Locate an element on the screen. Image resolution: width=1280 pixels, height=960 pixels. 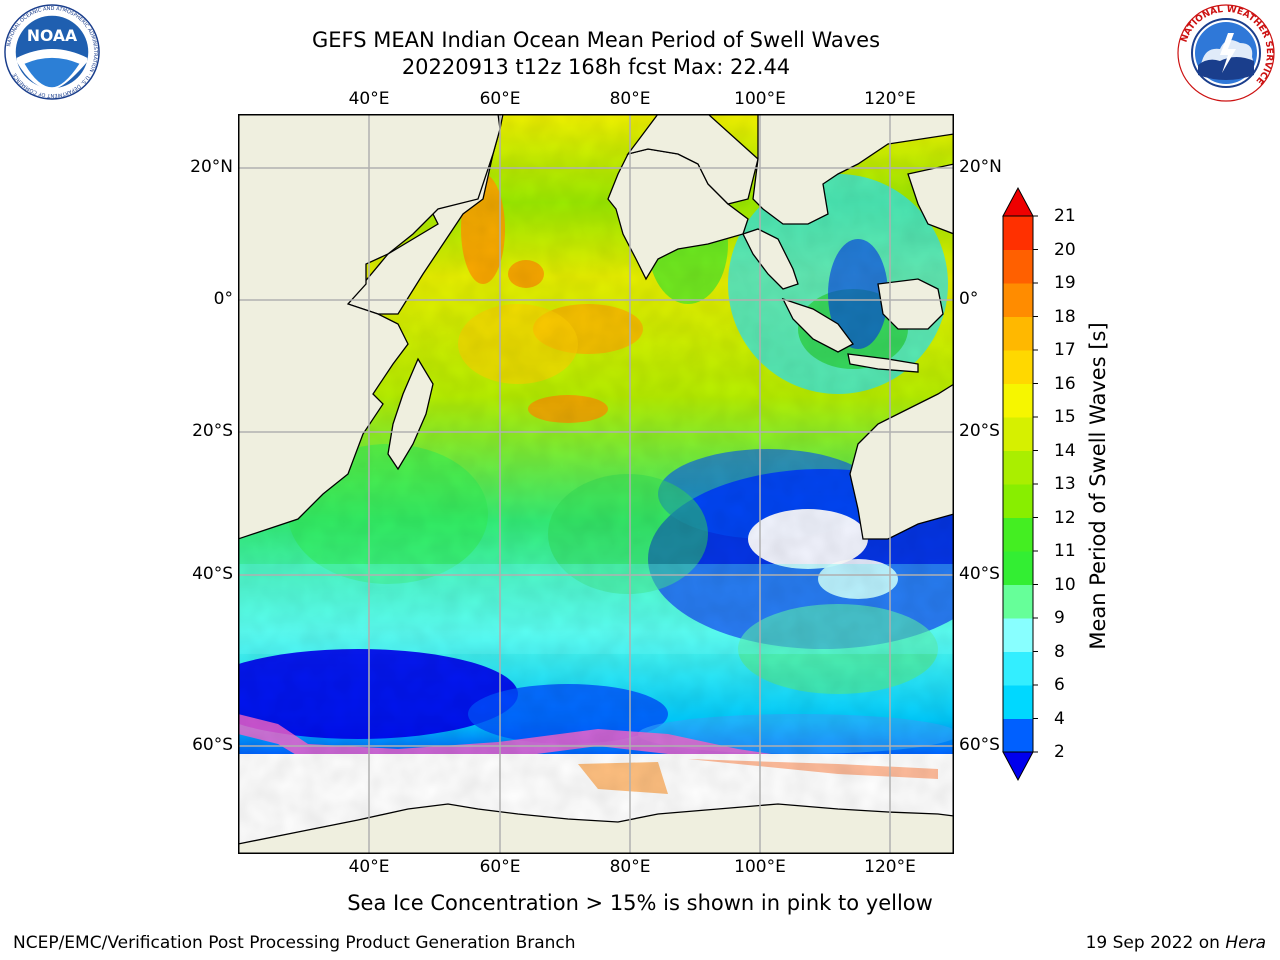
colorbar-tick-label: 6 is located at coordinates (1059, 685).